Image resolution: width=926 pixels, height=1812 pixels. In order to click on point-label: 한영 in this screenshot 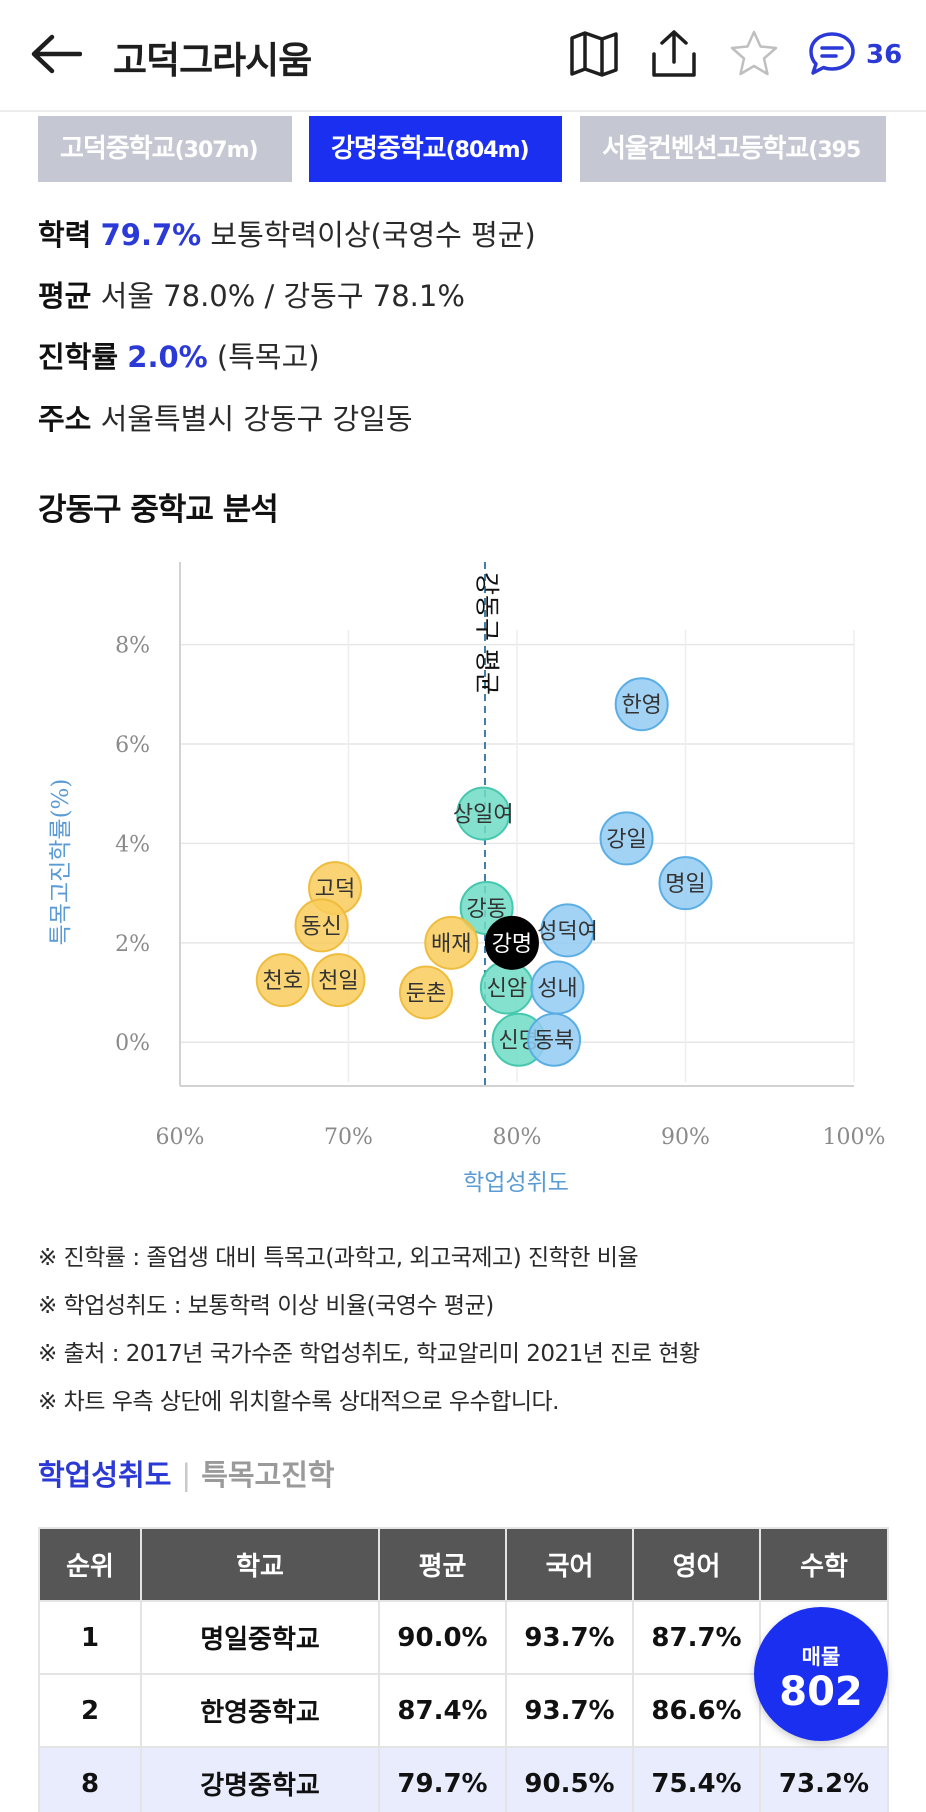, I will do `click(641, 705)`.